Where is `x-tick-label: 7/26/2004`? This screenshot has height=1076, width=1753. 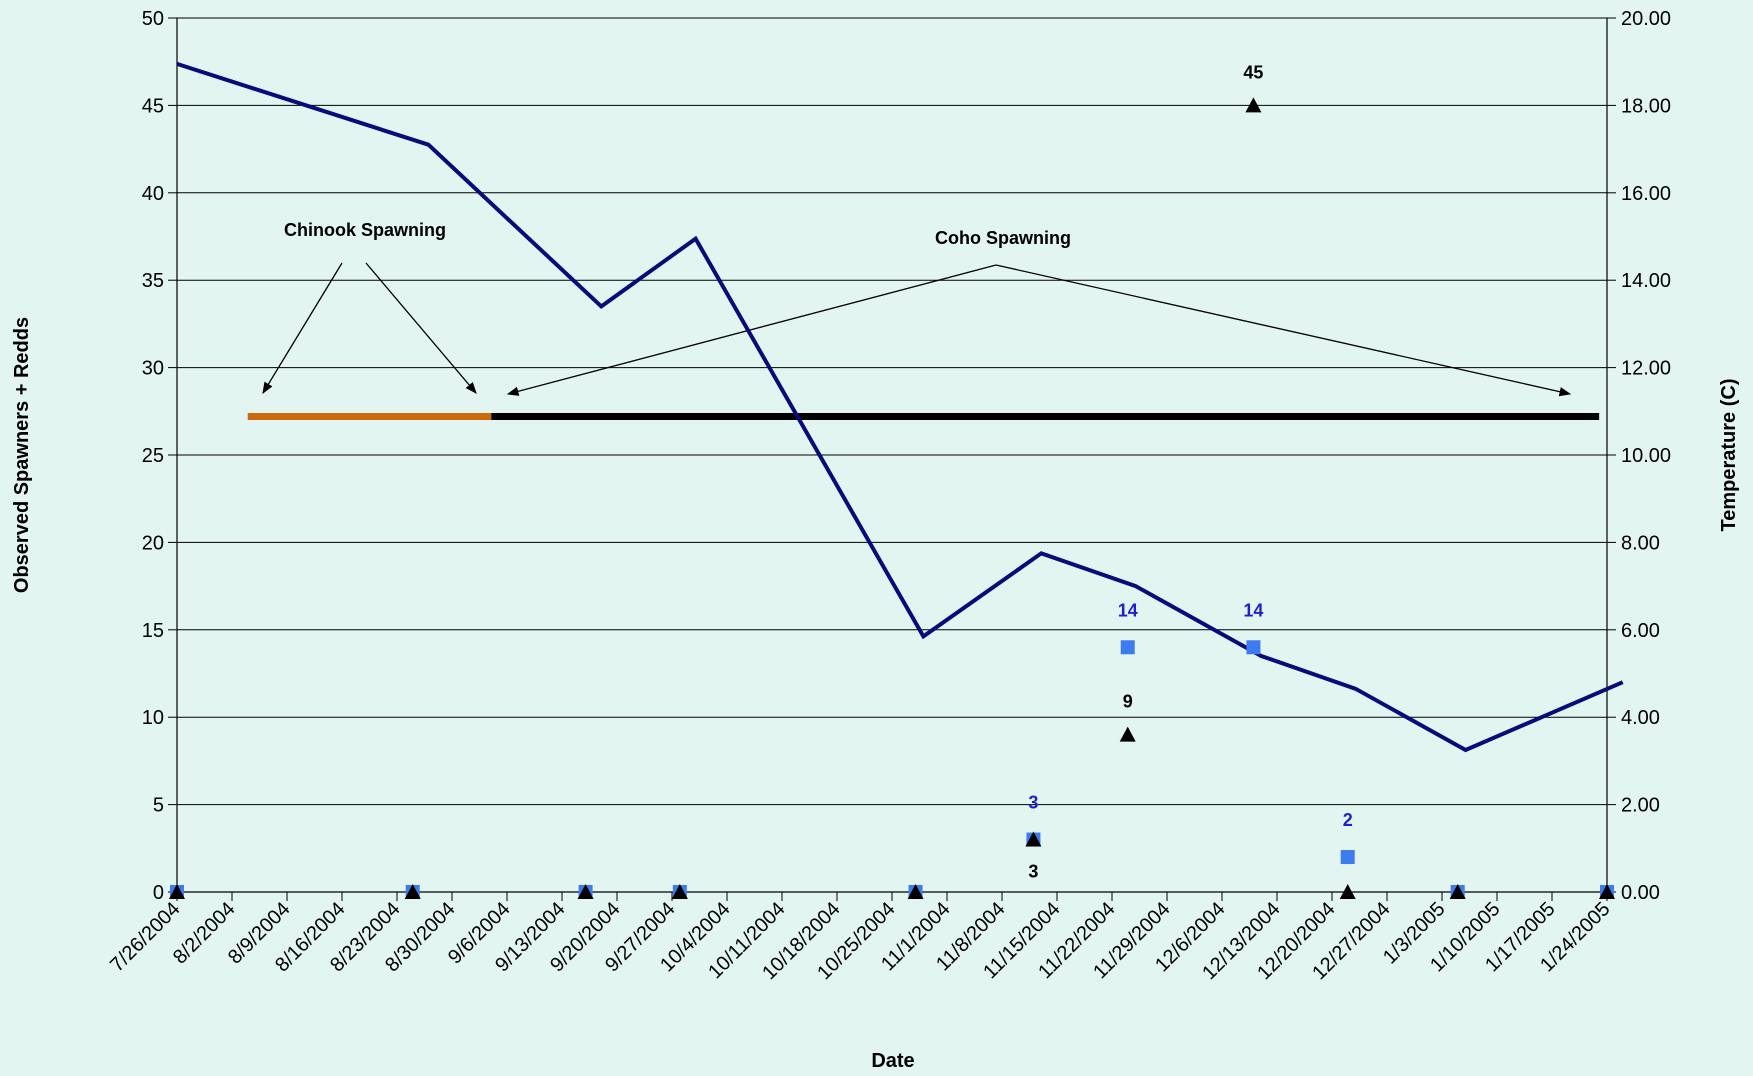 x-tick-label: 7/26/2004 is located at coordinates (145, 937).